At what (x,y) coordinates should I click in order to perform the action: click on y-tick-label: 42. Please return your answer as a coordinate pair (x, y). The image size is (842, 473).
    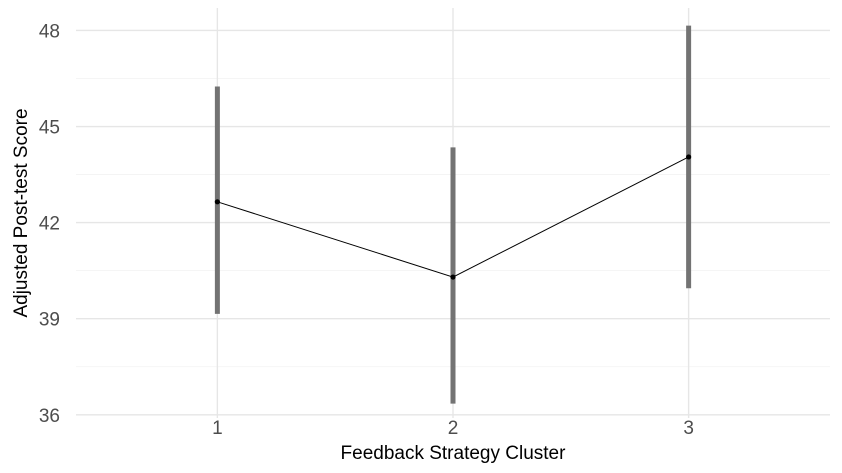
    Looking at the image, I should click on (49, 224).